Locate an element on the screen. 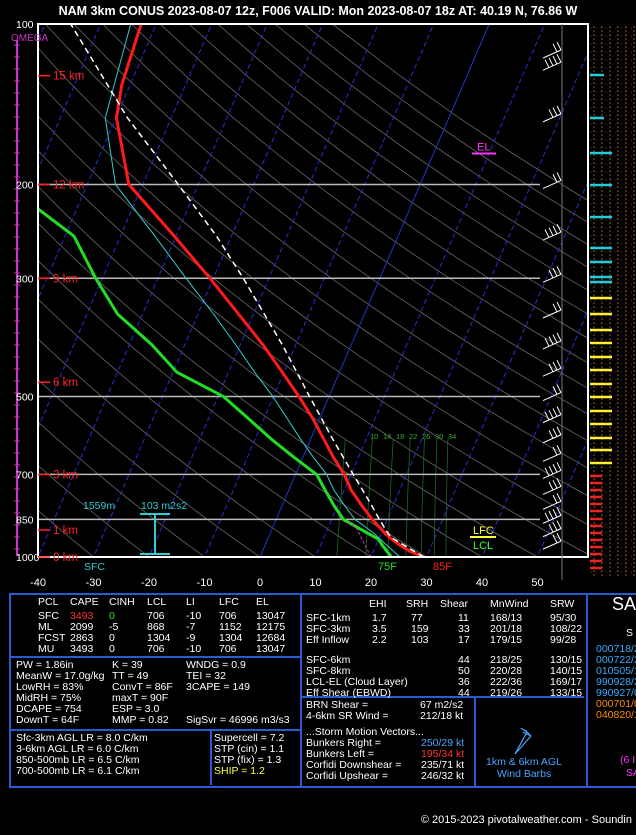 The width and height of the screenshot is (636, 835). thermo-value: DCAPE = 754 is located at coordinates (49, 709).